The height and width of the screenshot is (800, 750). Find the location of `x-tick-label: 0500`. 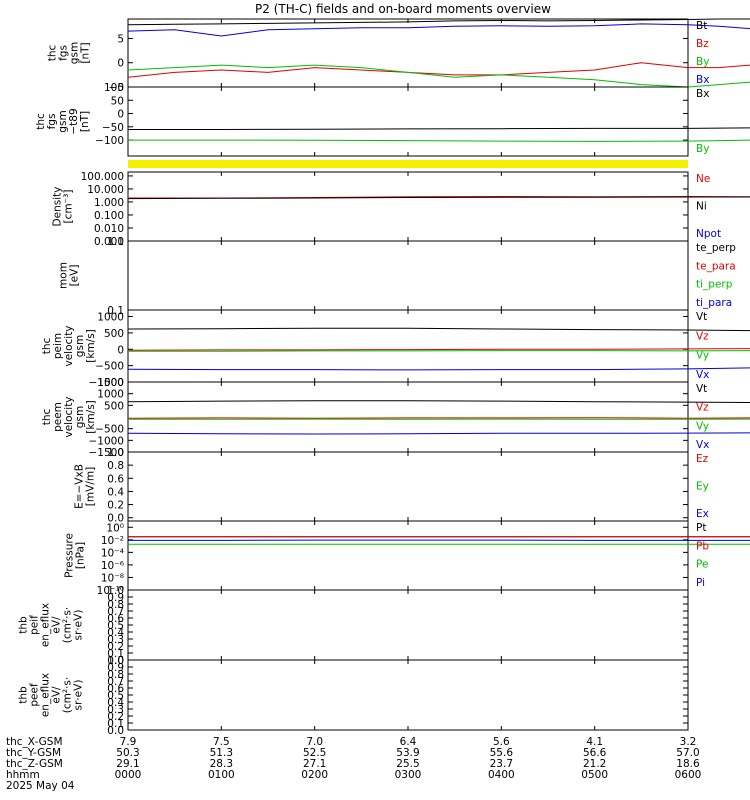

x-tick-label: 0500 is located at coordinates (594, 775).